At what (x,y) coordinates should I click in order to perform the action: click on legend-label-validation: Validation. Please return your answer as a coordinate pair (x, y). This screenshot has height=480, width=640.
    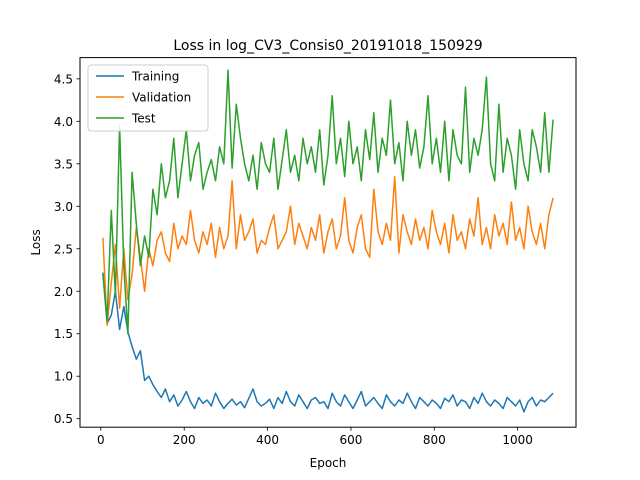
    Looking at the image, I should click on (161, 98).